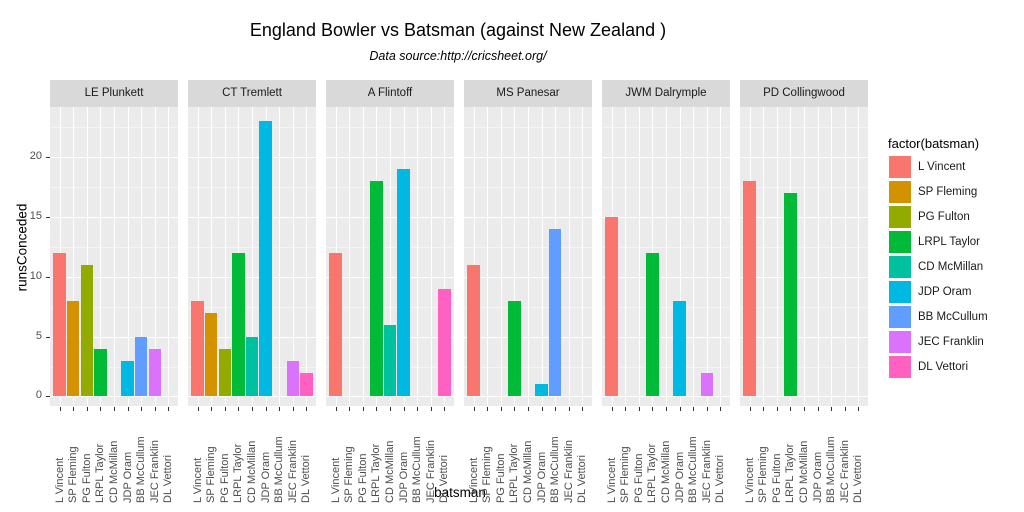 The height and width of the screenshot is (512, 1024). What do you see at coordinates (934, 143) in the screenshot?
I see `legend-title: factor(batsman)` at bounding box center [934, 143].